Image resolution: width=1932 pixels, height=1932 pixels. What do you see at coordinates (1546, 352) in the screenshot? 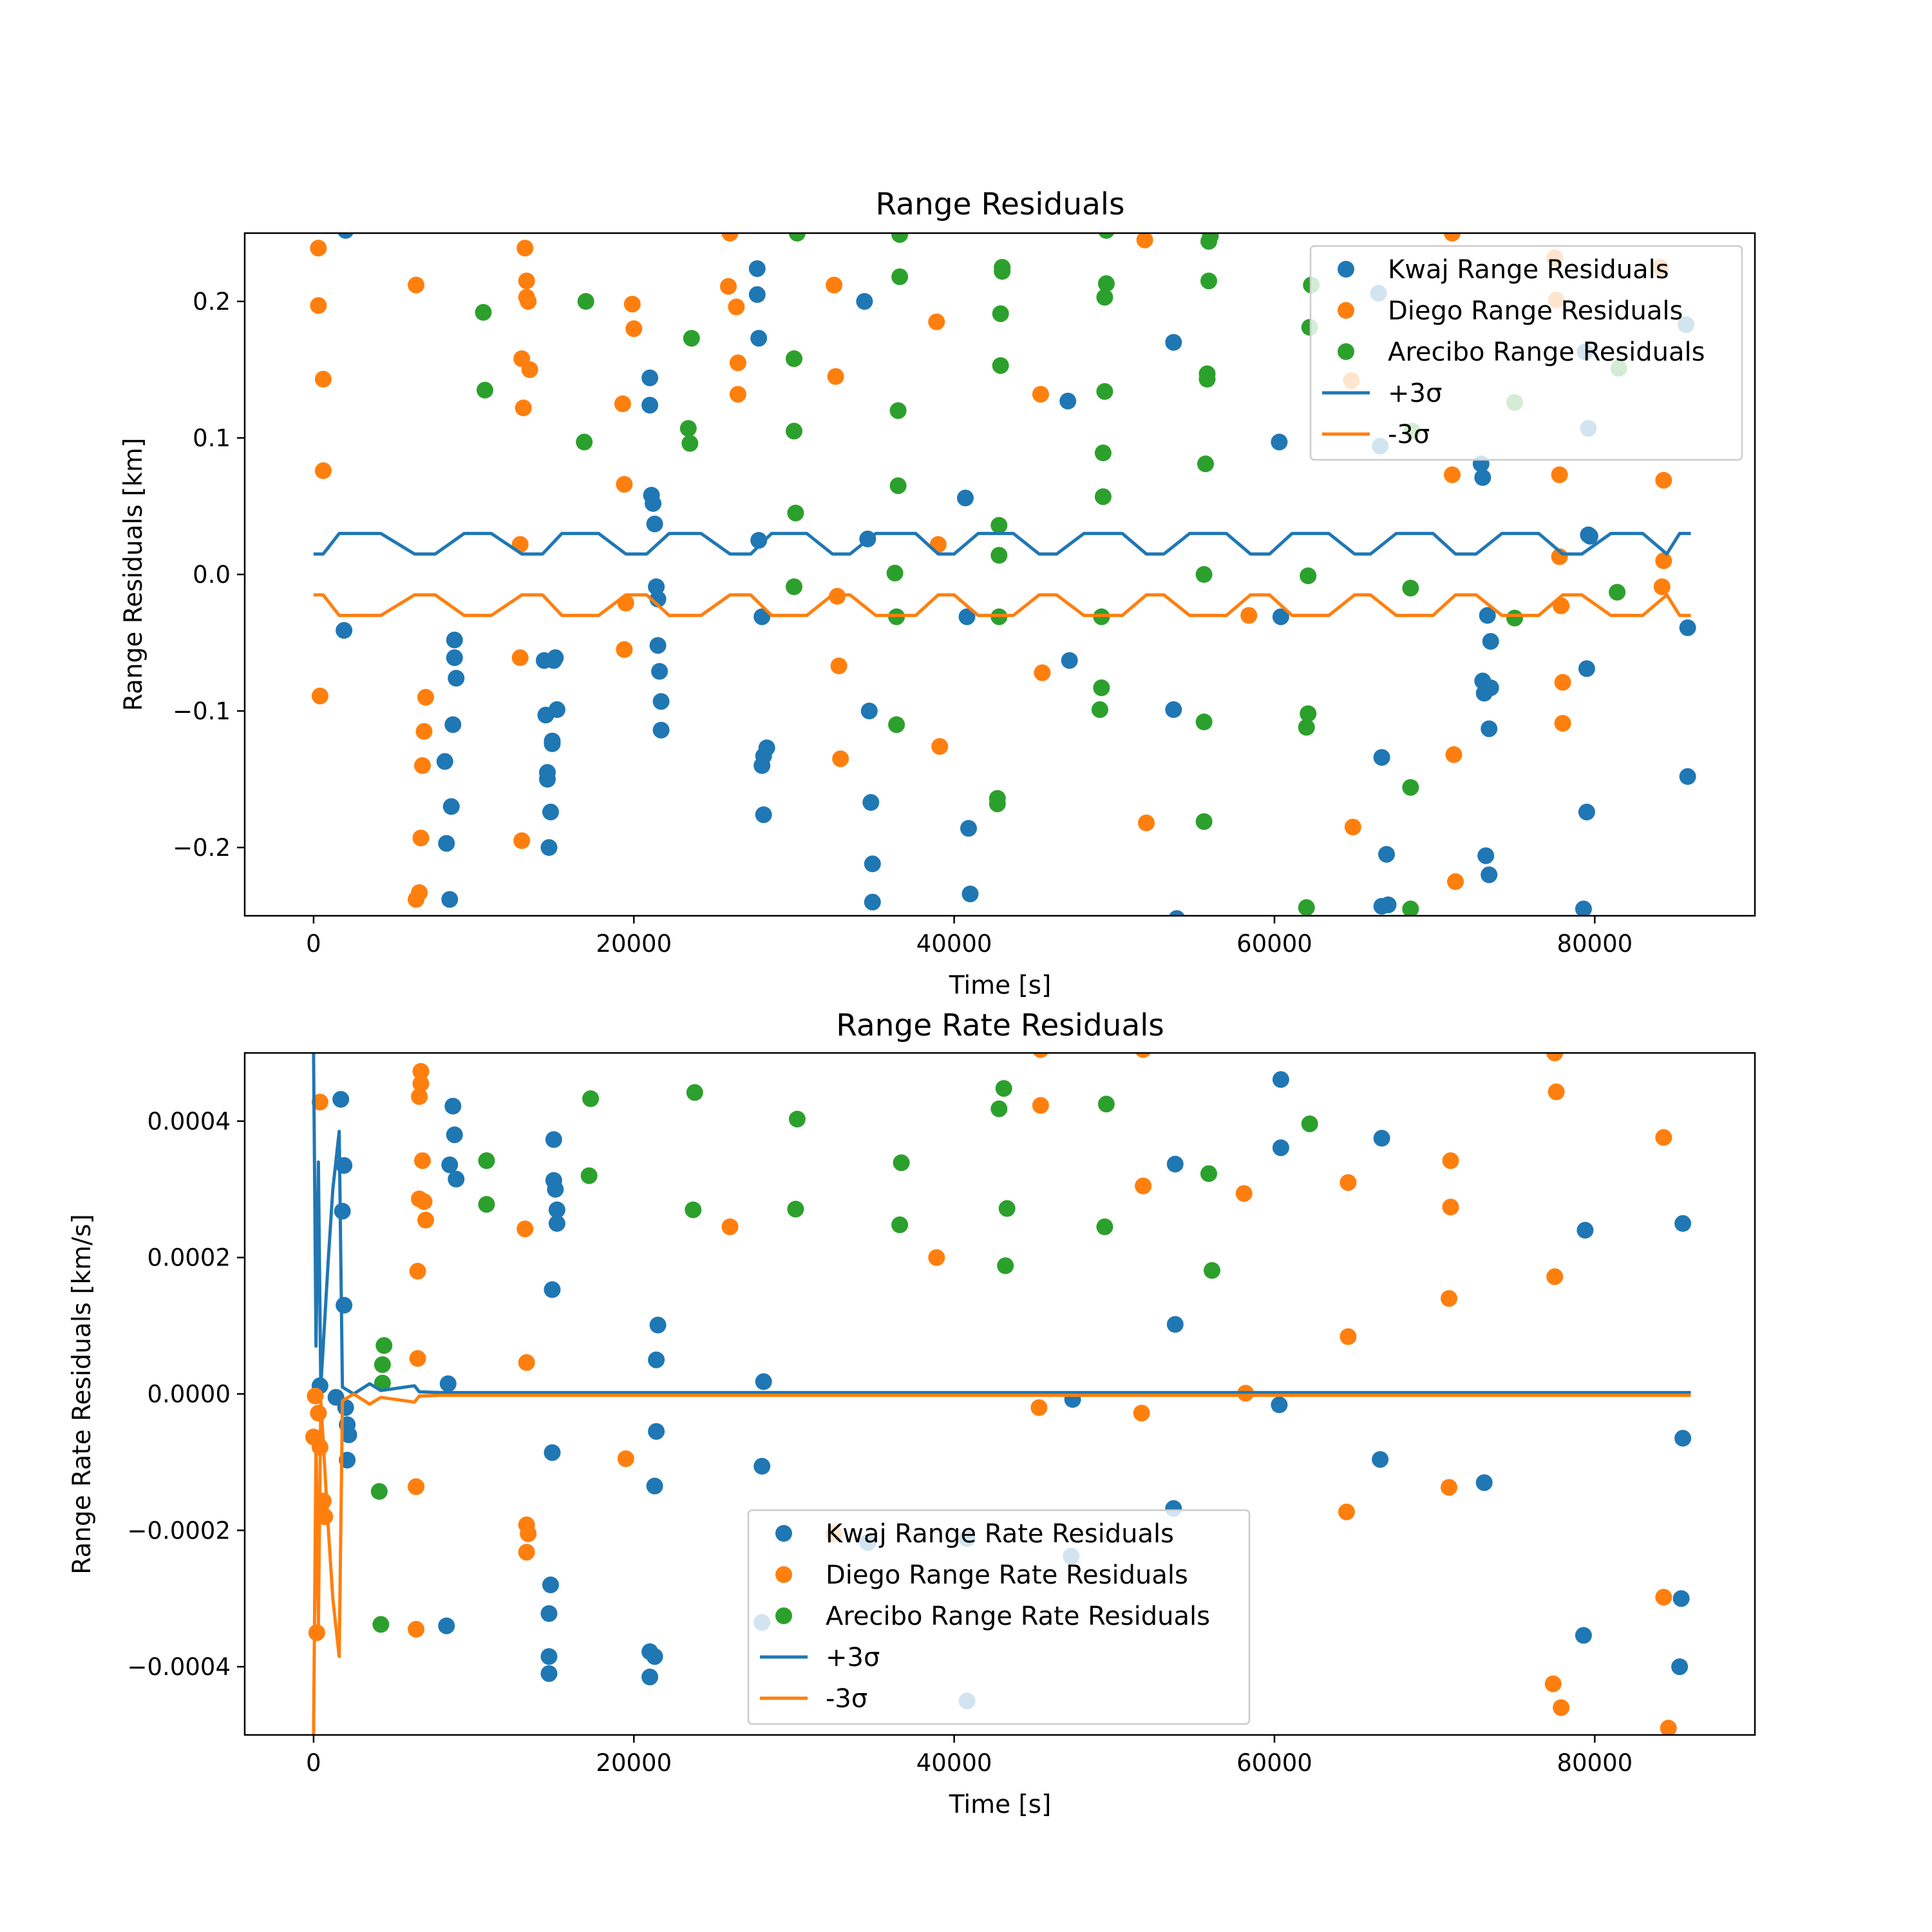
I see `legend-label: Arecibo Range Residuals` at bounding box center [1546, 352].